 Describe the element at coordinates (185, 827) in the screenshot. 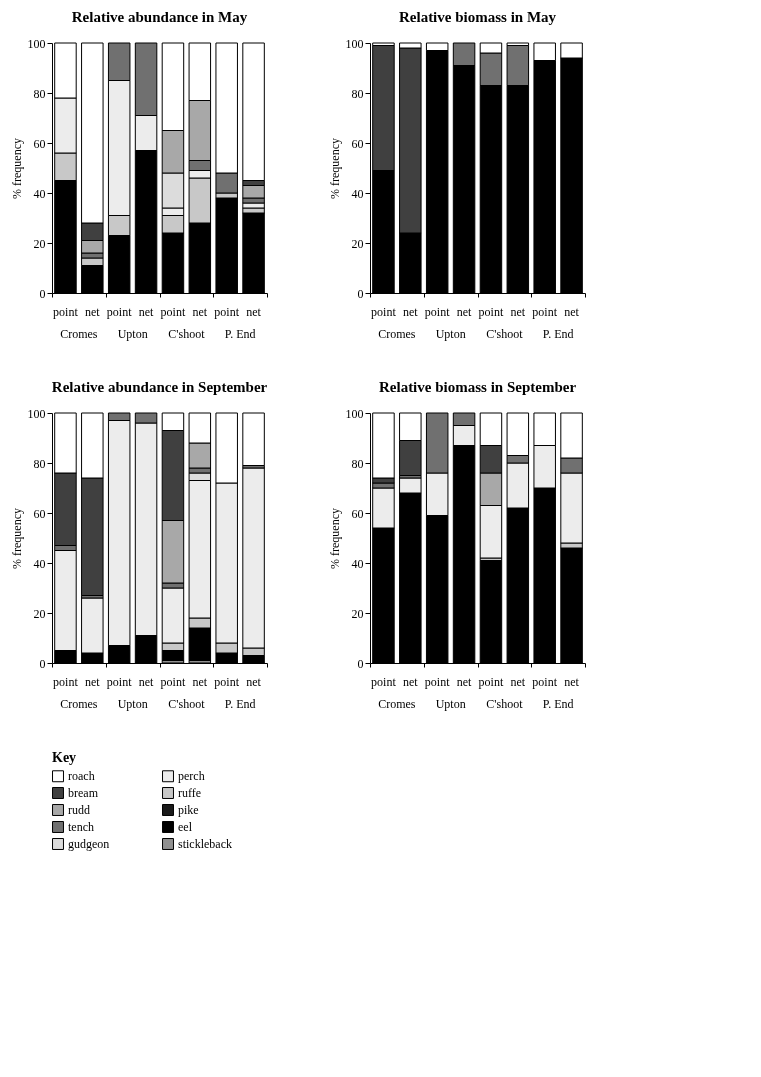

I see `legend-label: eel` at that location.